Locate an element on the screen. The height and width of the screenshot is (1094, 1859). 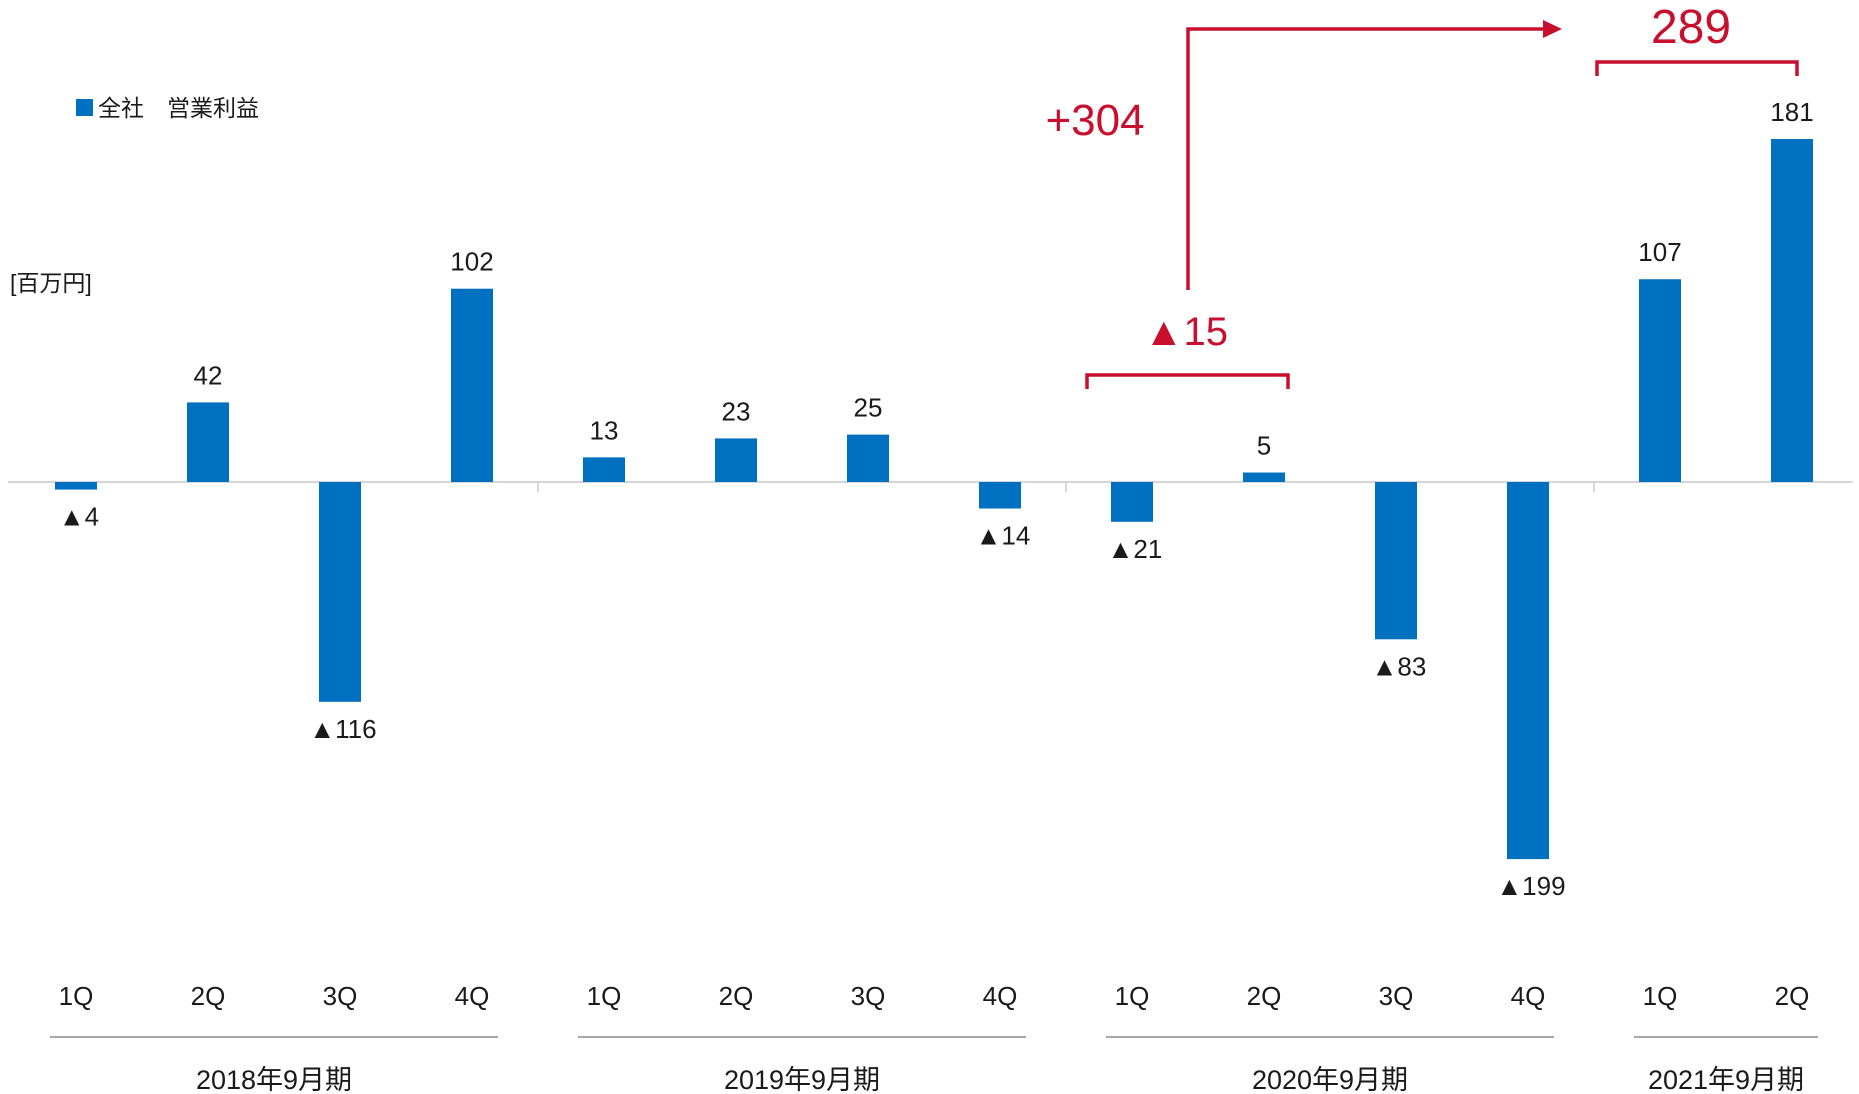
value-label: ▲14 is located at coordinates (1003, 536).